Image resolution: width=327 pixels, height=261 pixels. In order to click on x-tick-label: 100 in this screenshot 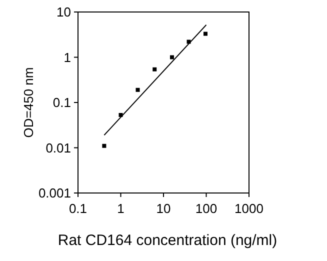, I will do `click(206, 208)`.